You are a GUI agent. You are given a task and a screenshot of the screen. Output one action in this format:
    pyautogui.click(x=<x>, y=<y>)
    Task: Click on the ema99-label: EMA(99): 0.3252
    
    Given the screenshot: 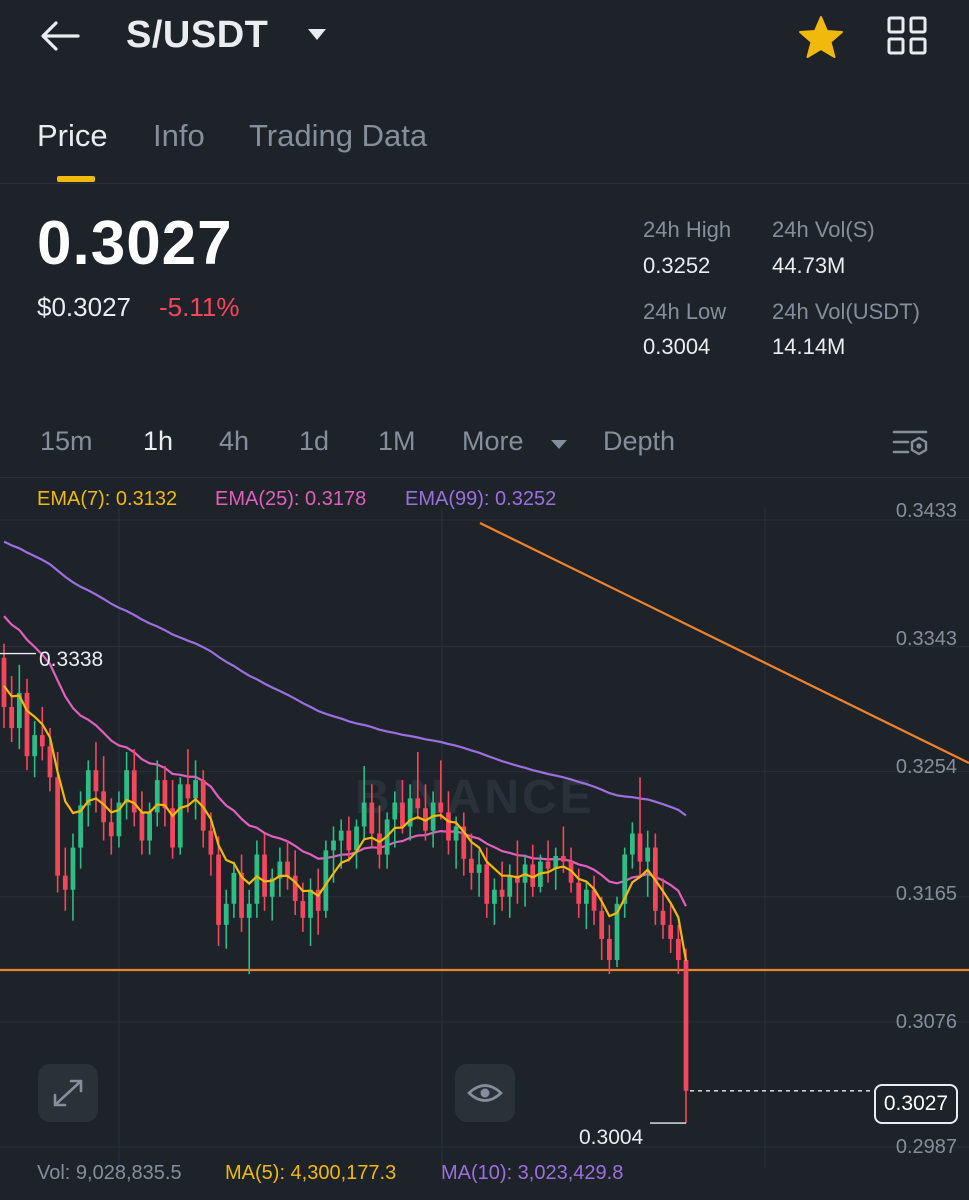 What is the action you would take?
    pyautogui.click(x=481, y=499)
    